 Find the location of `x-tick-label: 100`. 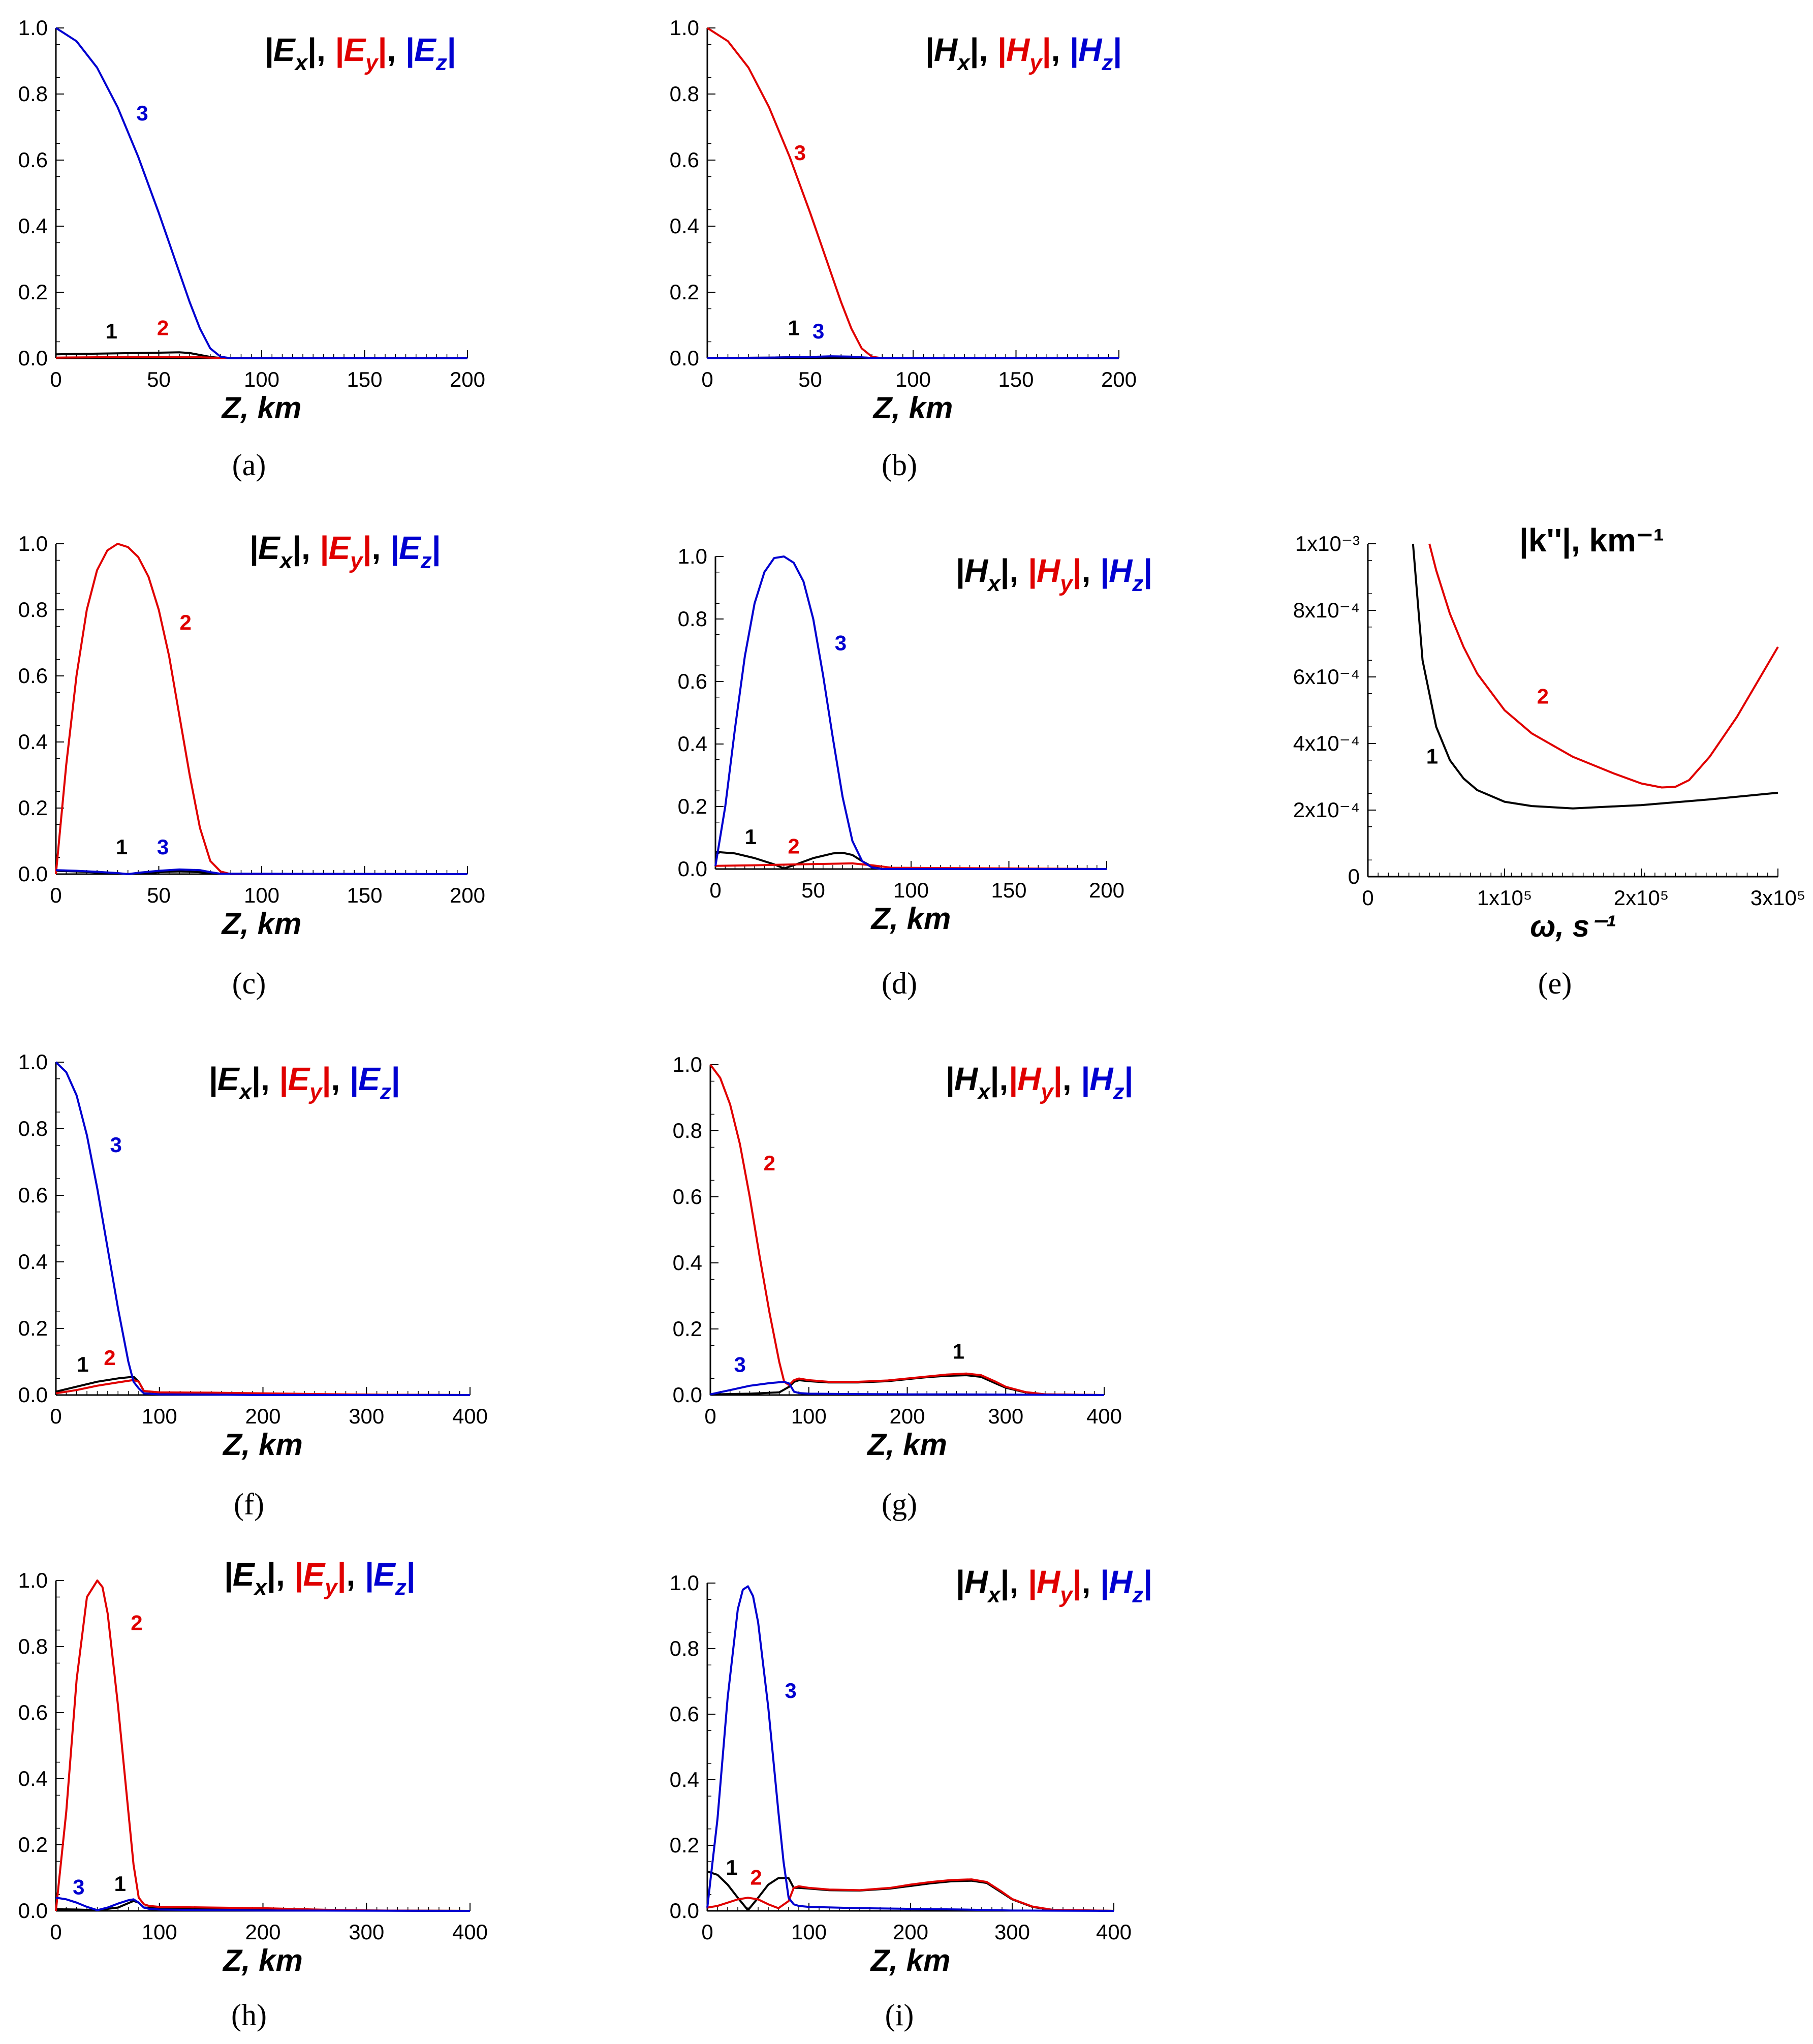

x-tick-label: 100 is located at coordinates (262, 895).